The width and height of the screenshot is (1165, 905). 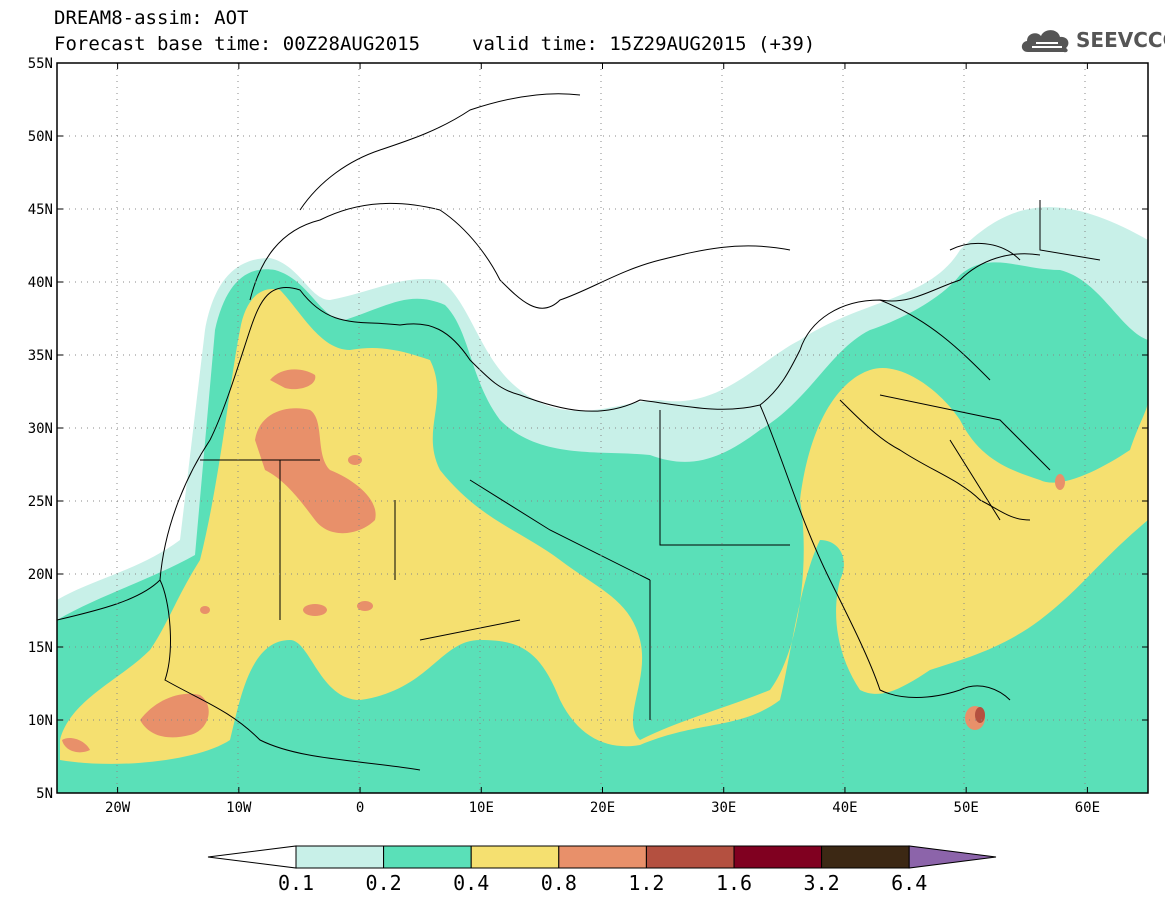 What do you see at coordinates (44, 794) in the screenshot?
I see `lat-tick-label: 5N` at bounding box center [44, 794].